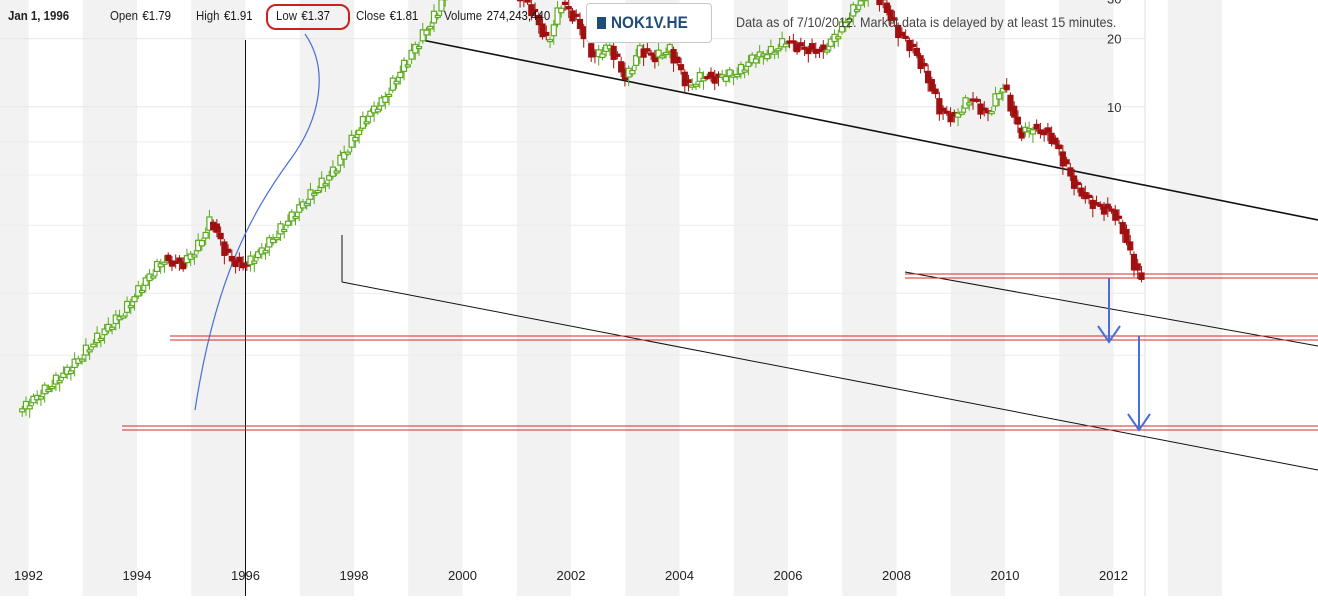  I want to click on x-tick-label: 2004, so click(679, 575).